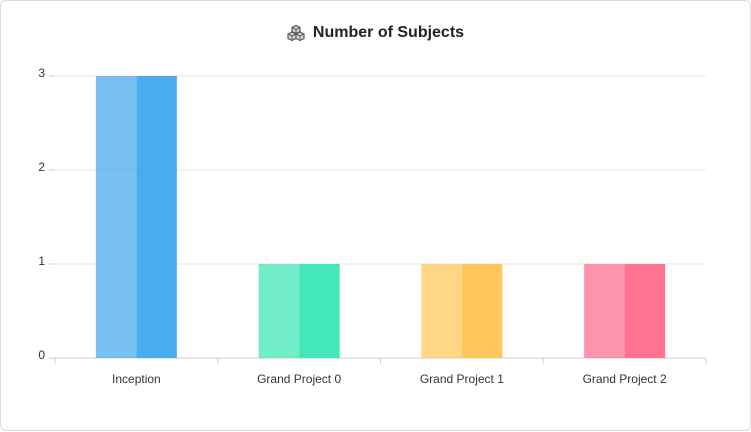  Describe the element at coordinates (41, 355) in the screenshot. I see `y-tick-label: 0` at that location.